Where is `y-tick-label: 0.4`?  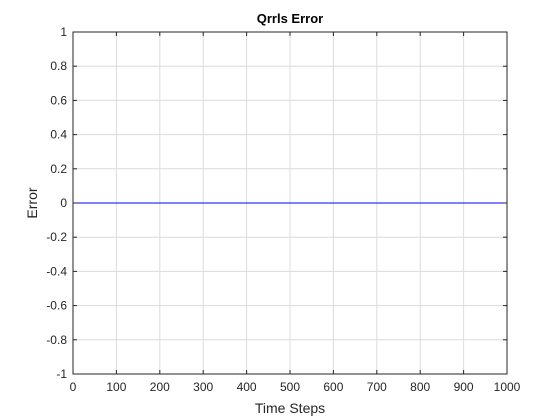 y-tick-label: 0.4 is located at coordinates (58, 135).